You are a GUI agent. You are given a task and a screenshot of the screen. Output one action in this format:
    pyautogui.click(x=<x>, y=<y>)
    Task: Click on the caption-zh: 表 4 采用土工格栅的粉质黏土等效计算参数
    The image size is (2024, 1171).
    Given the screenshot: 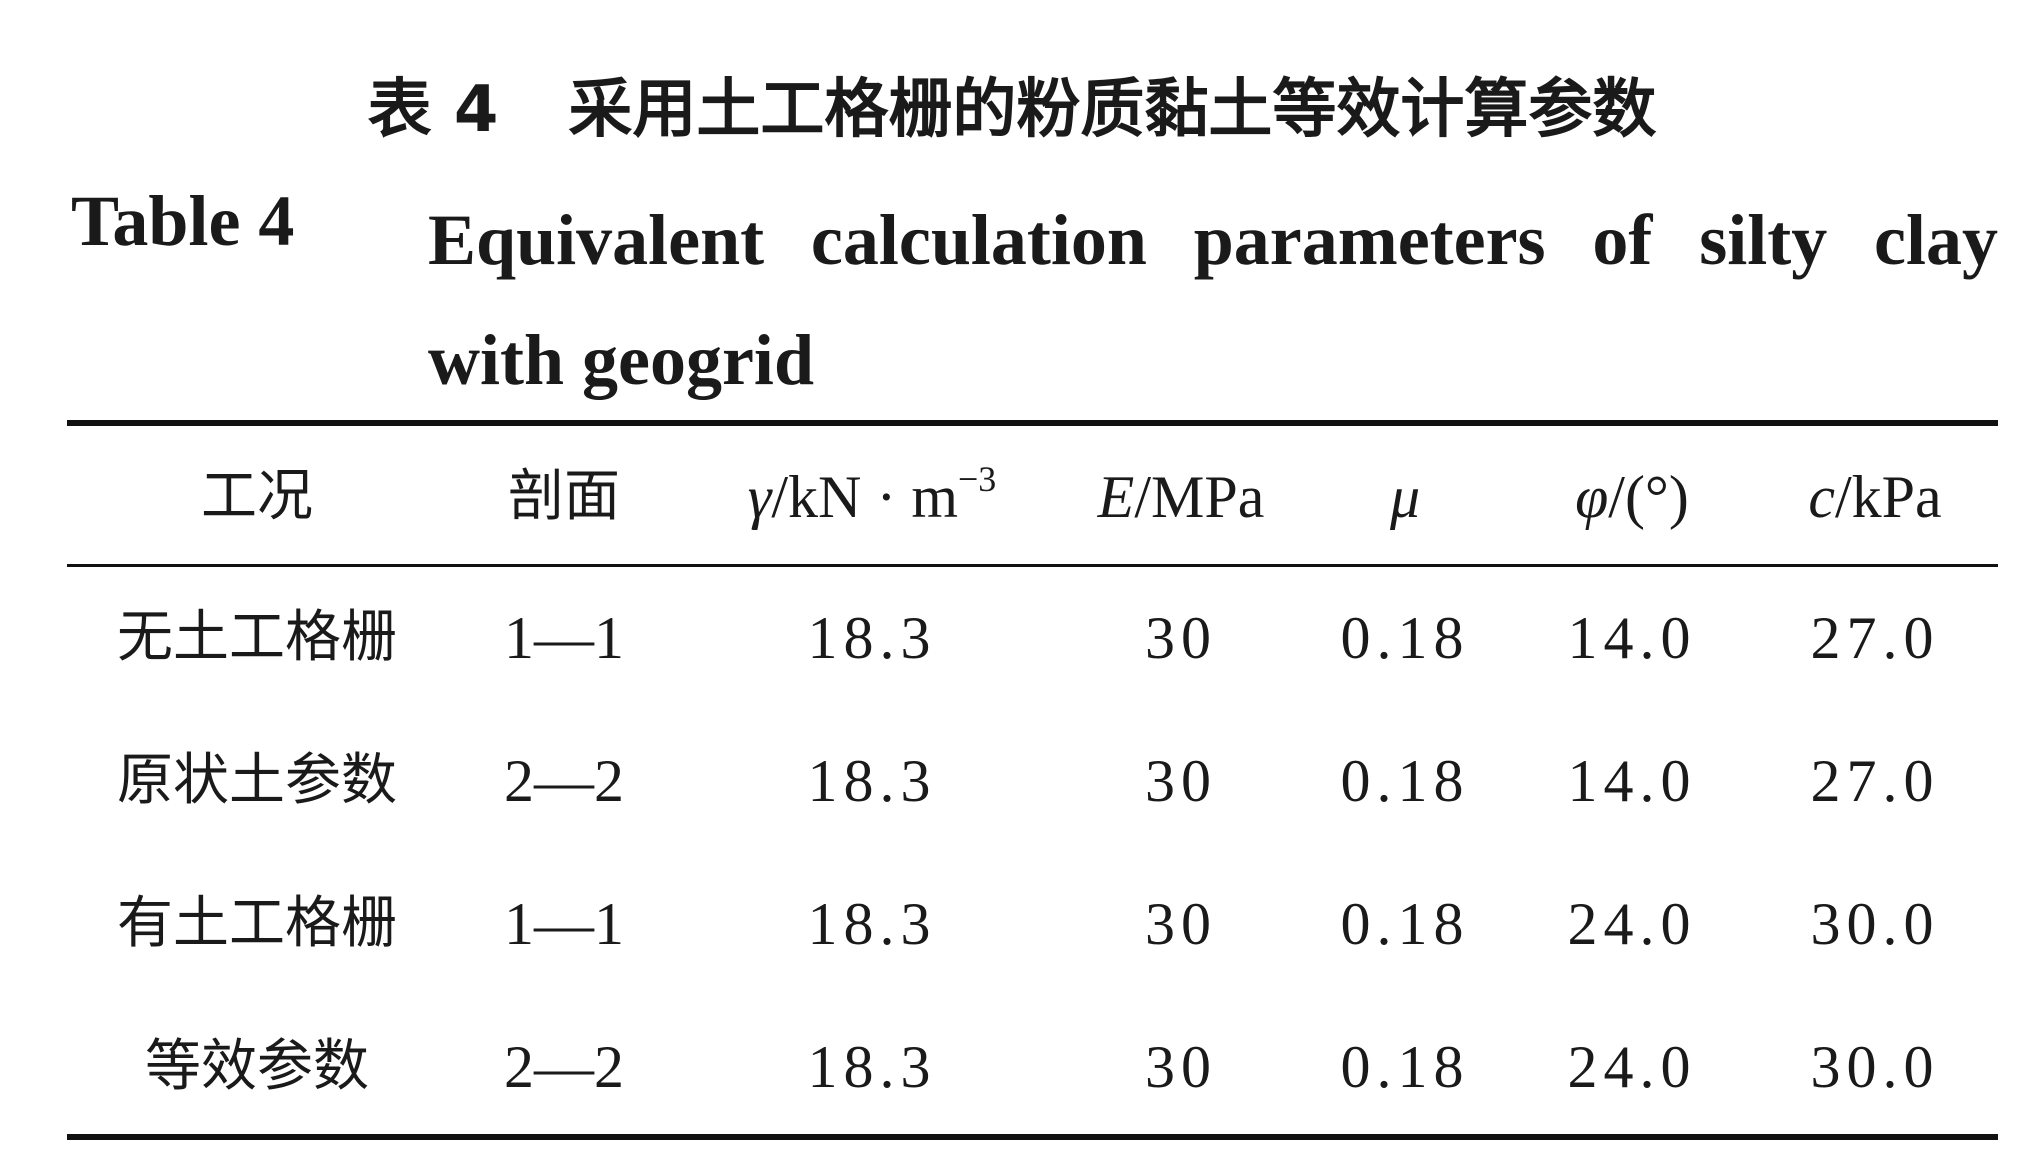 What is the action you would take?
    pyautogui.click(x=1012, y=104)
    